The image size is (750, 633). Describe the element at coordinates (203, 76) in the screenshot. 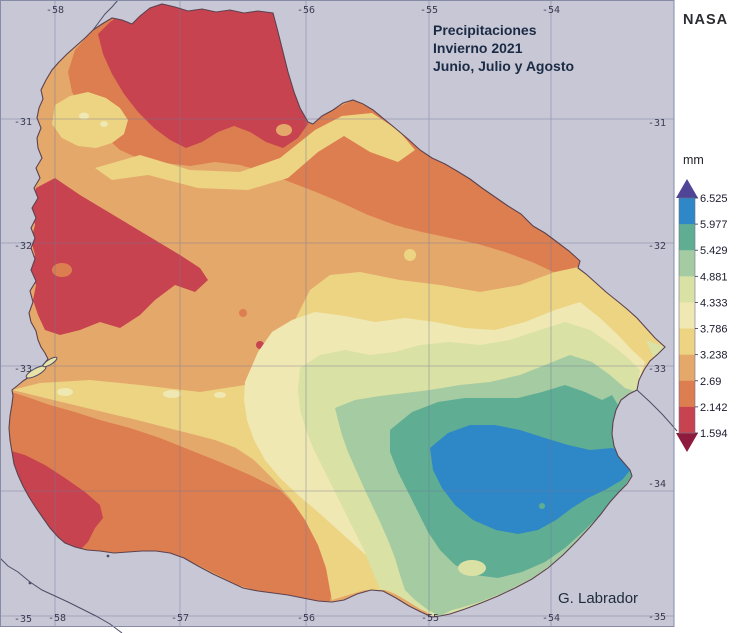

I see `contour-red-north` at that location.